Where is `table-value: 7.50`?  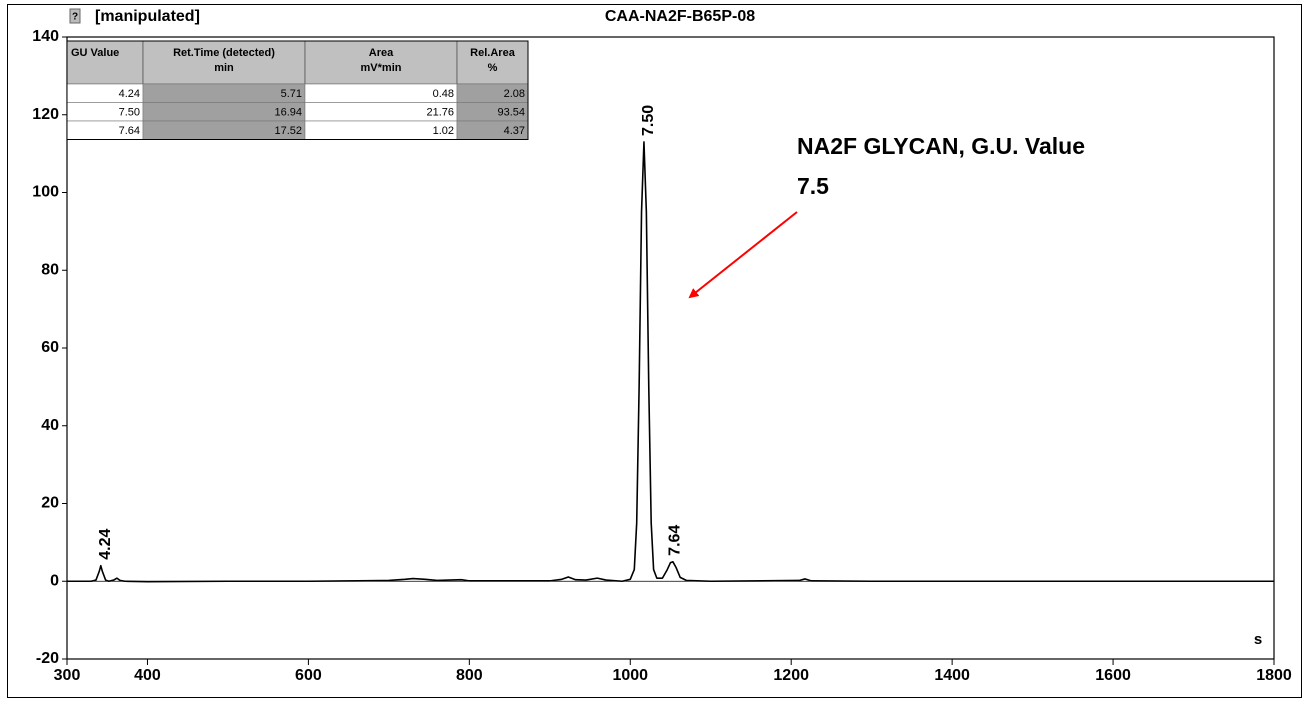
table-value: 7.50 is located at coordinates (129, 113).